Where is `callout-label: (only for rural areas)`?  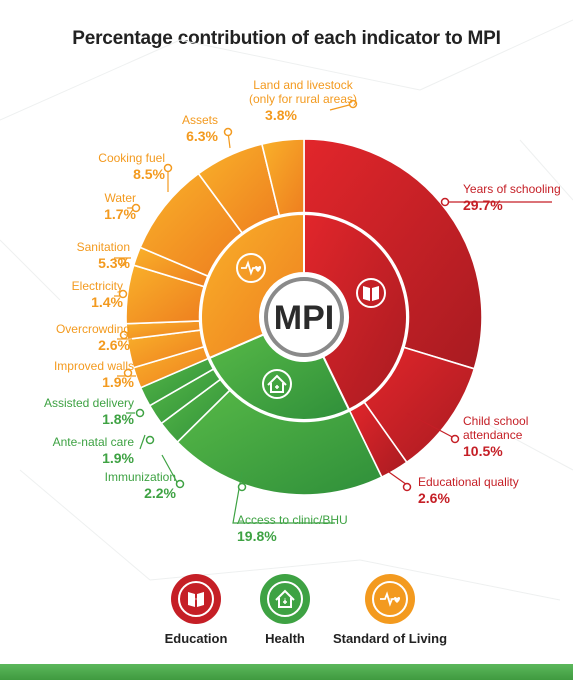 callout-label: (only for rural areas) is located at coordinates (303, 99).